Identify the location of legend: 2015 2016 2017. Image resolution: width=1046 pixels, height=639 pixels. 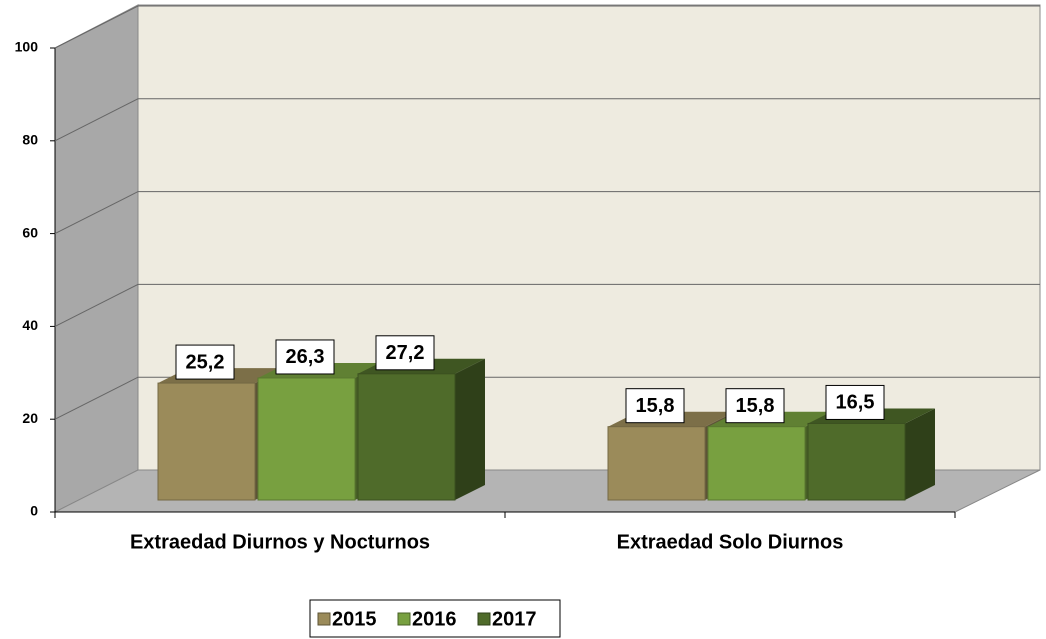
(435, 618).